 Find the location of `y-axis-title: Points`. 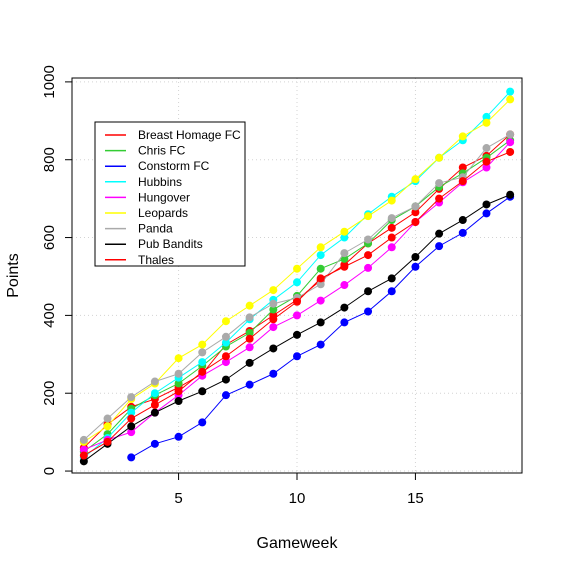

y-axis-title: Points is located at coordinates (13, 275).